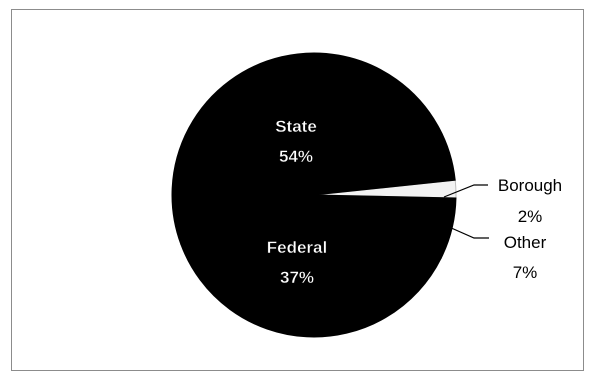 The width and height of the screenshot is (594, 379). I want to click on slice-pct-federal: 37%, so click(297, 277).